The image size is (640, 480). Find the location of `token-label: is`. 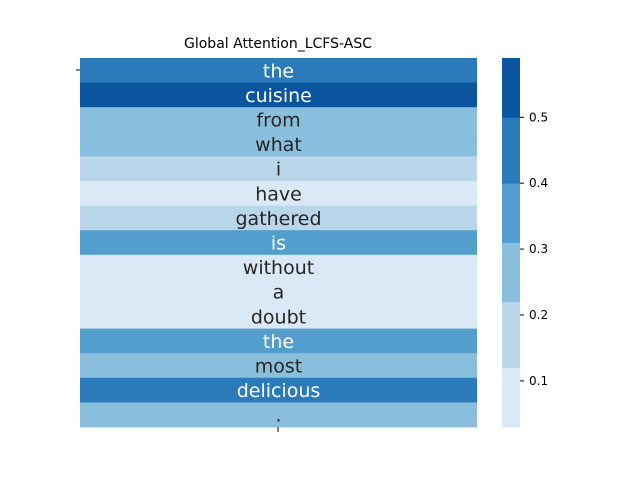

token-label: is is located at coordinates (278, 244).